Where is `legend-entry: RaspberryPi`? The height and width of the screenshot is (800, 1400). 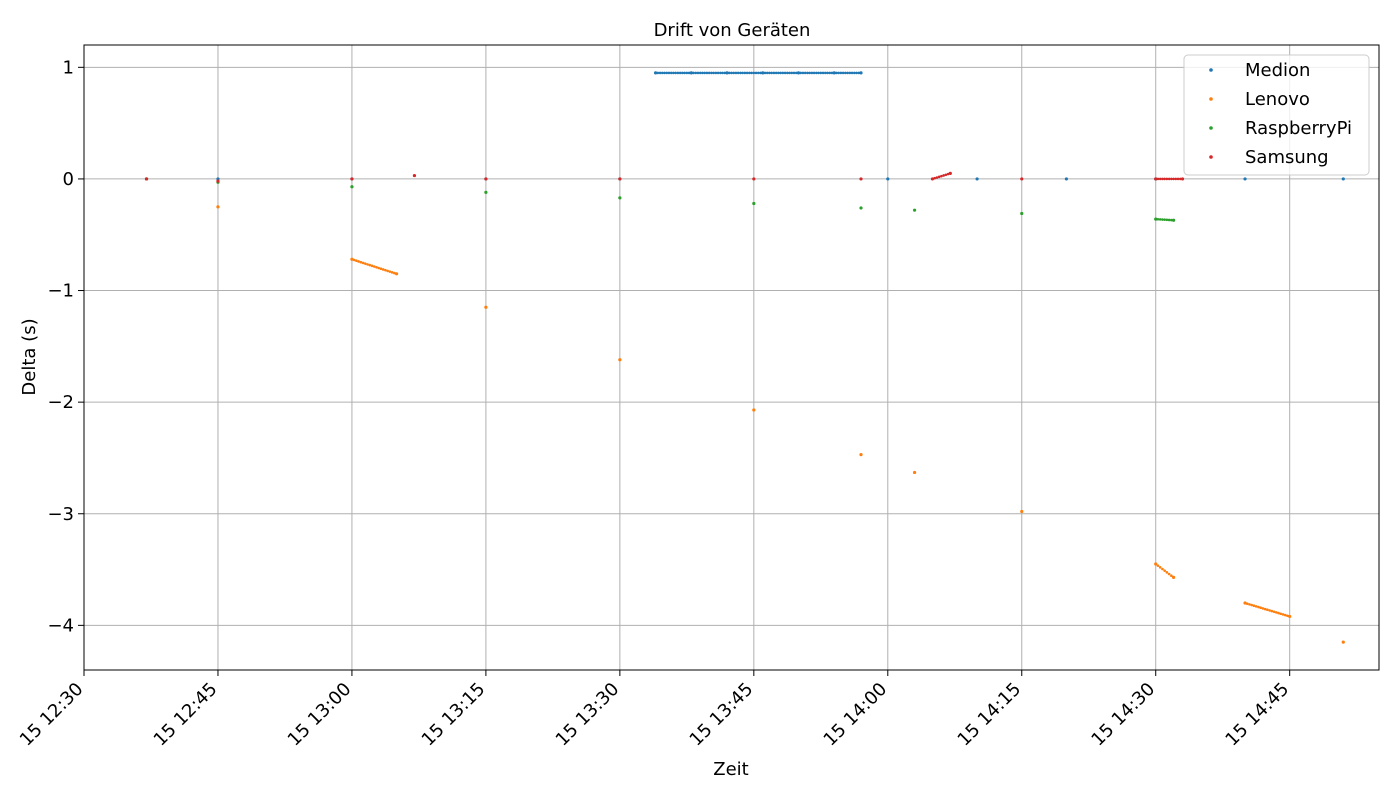 legend-entry: RaspberryPi is located at coordinates (1298, 128).